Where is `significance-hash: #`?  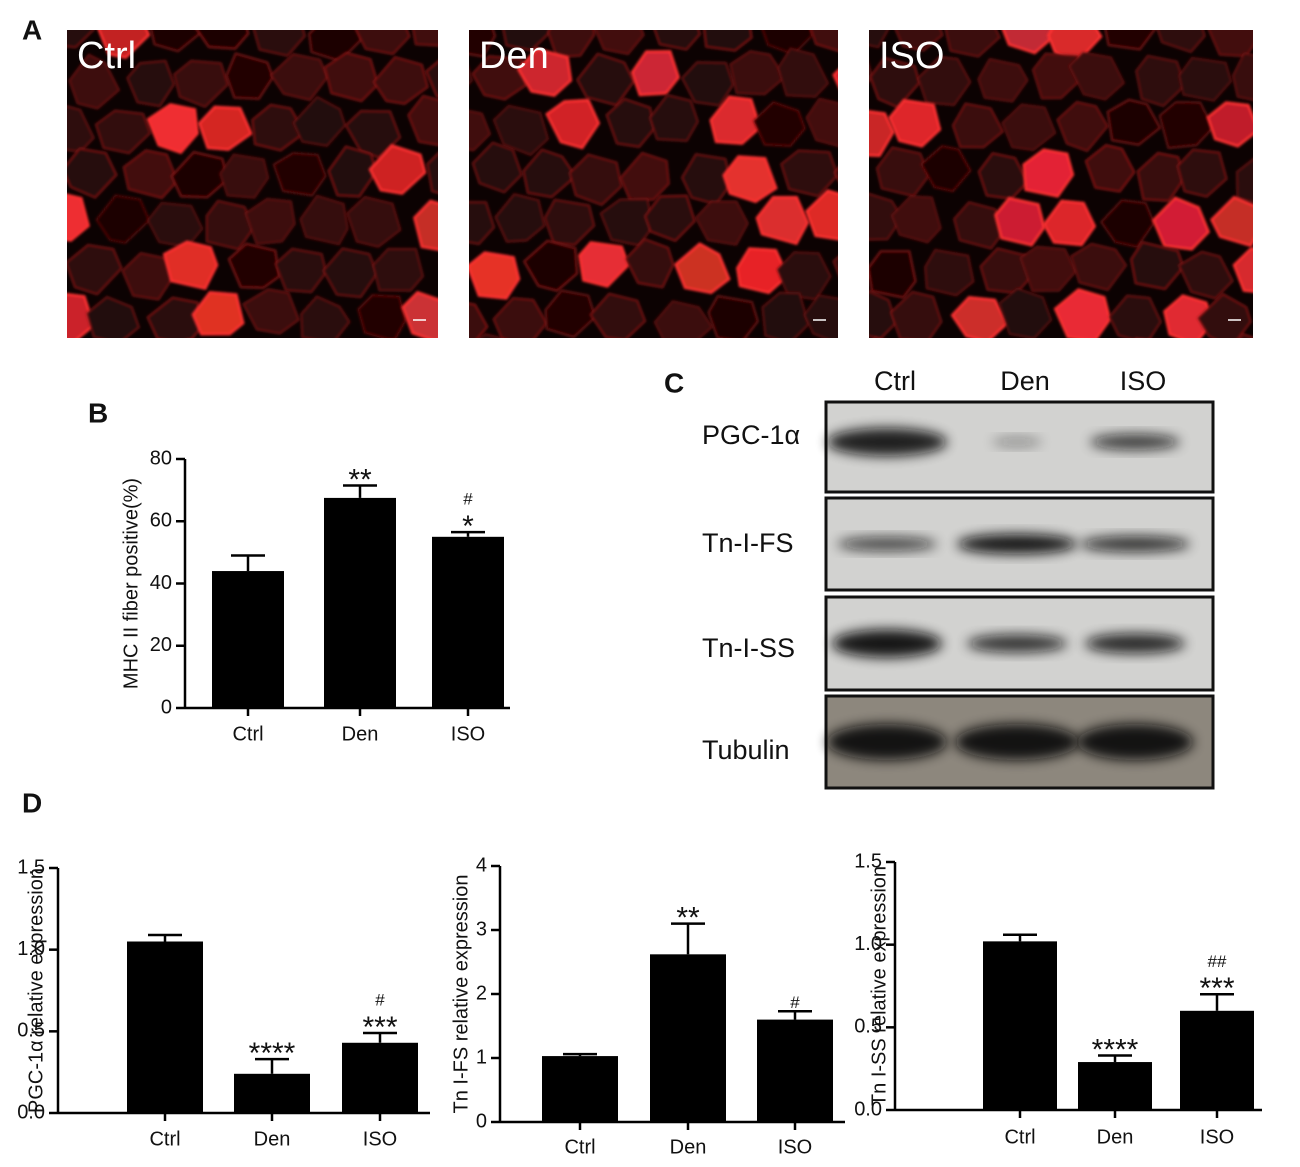
significance-hash: # is located at coordinates (468, 499).